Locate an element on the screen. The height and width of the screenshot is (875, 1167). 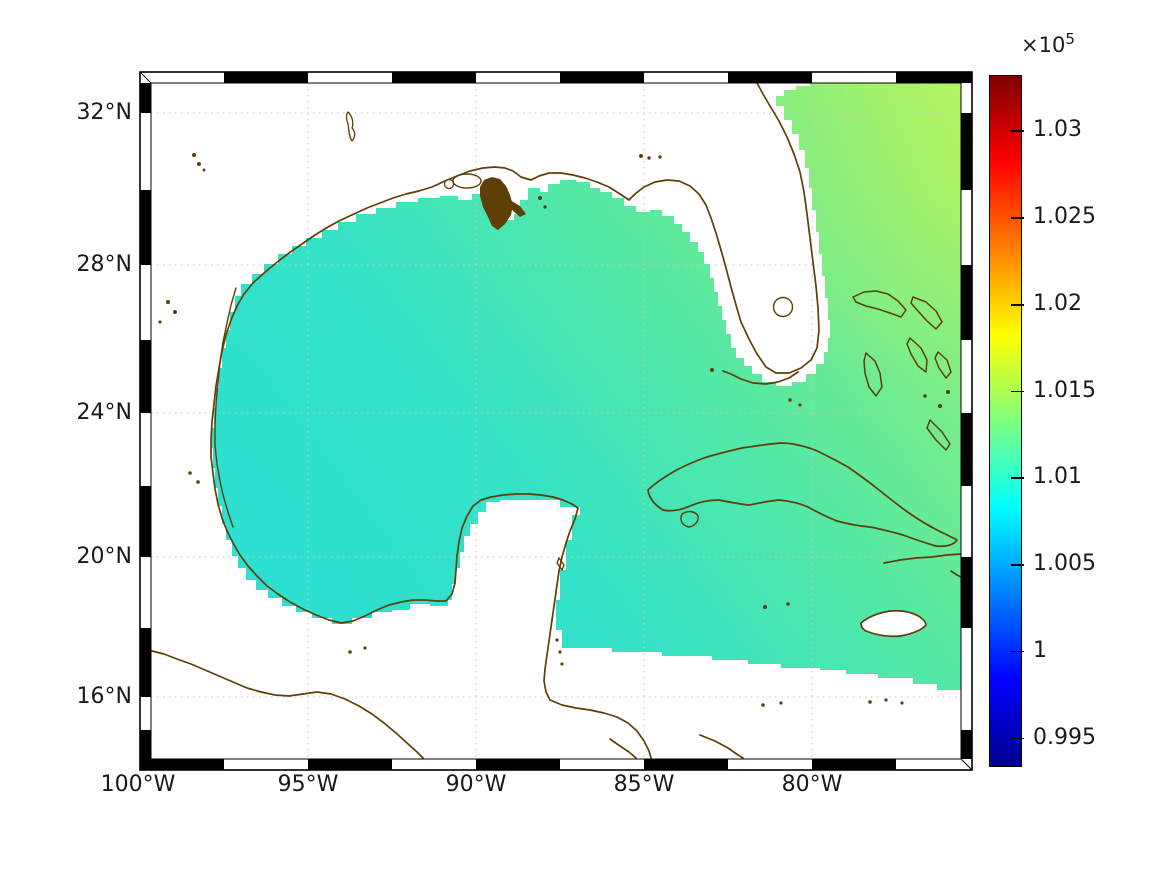
colorbar-tick-label: 1 is located at coordinates (1040, 650).